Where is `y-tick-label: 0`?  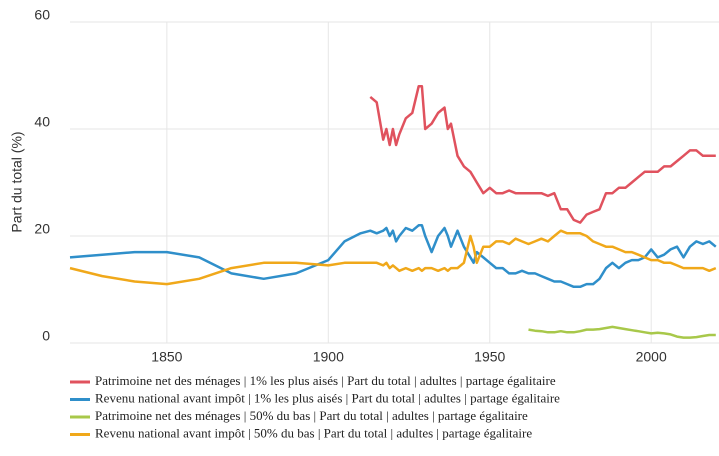
y-tick-label: 0 is located at coordinates (46, 336).